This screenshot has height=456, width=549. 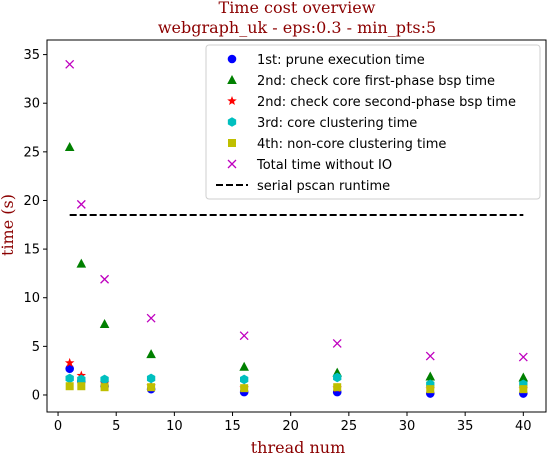 I want to click on x-tick-label: 30, so click(x=407, y=426).